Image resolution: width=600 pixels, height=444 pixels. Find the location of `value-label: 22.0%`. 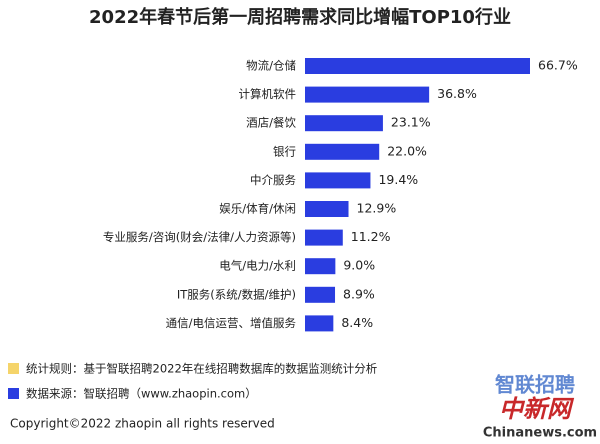

value-label: 22.0% is located at coordinates (407, 150).